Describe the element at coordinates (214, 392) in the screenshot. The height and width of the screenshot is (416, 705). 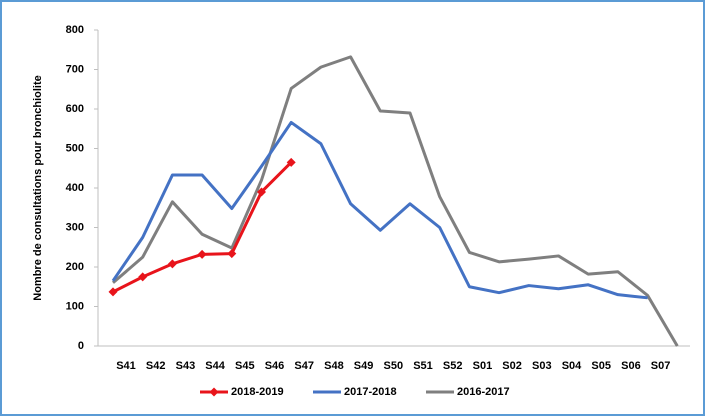
I see `legend-marker` at that location.